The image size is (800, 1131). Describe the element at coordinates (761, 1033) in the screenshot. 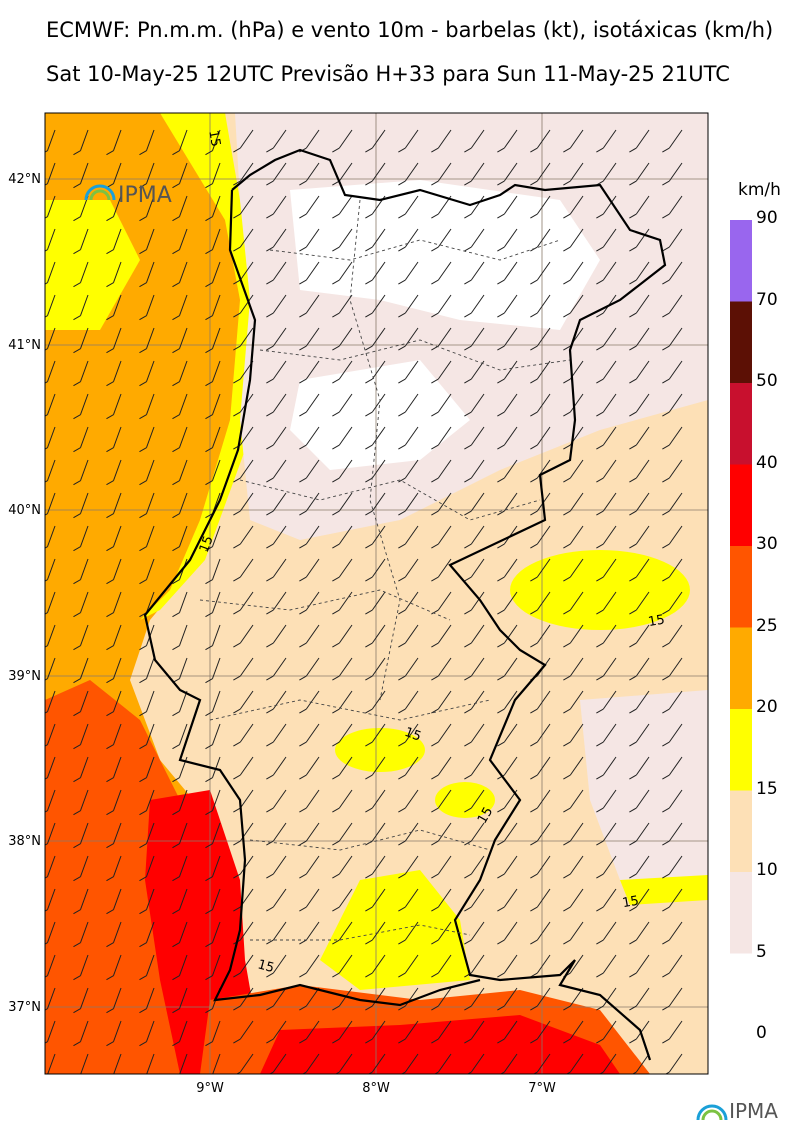

I see `colorbar-tick-label: 0` at that location.